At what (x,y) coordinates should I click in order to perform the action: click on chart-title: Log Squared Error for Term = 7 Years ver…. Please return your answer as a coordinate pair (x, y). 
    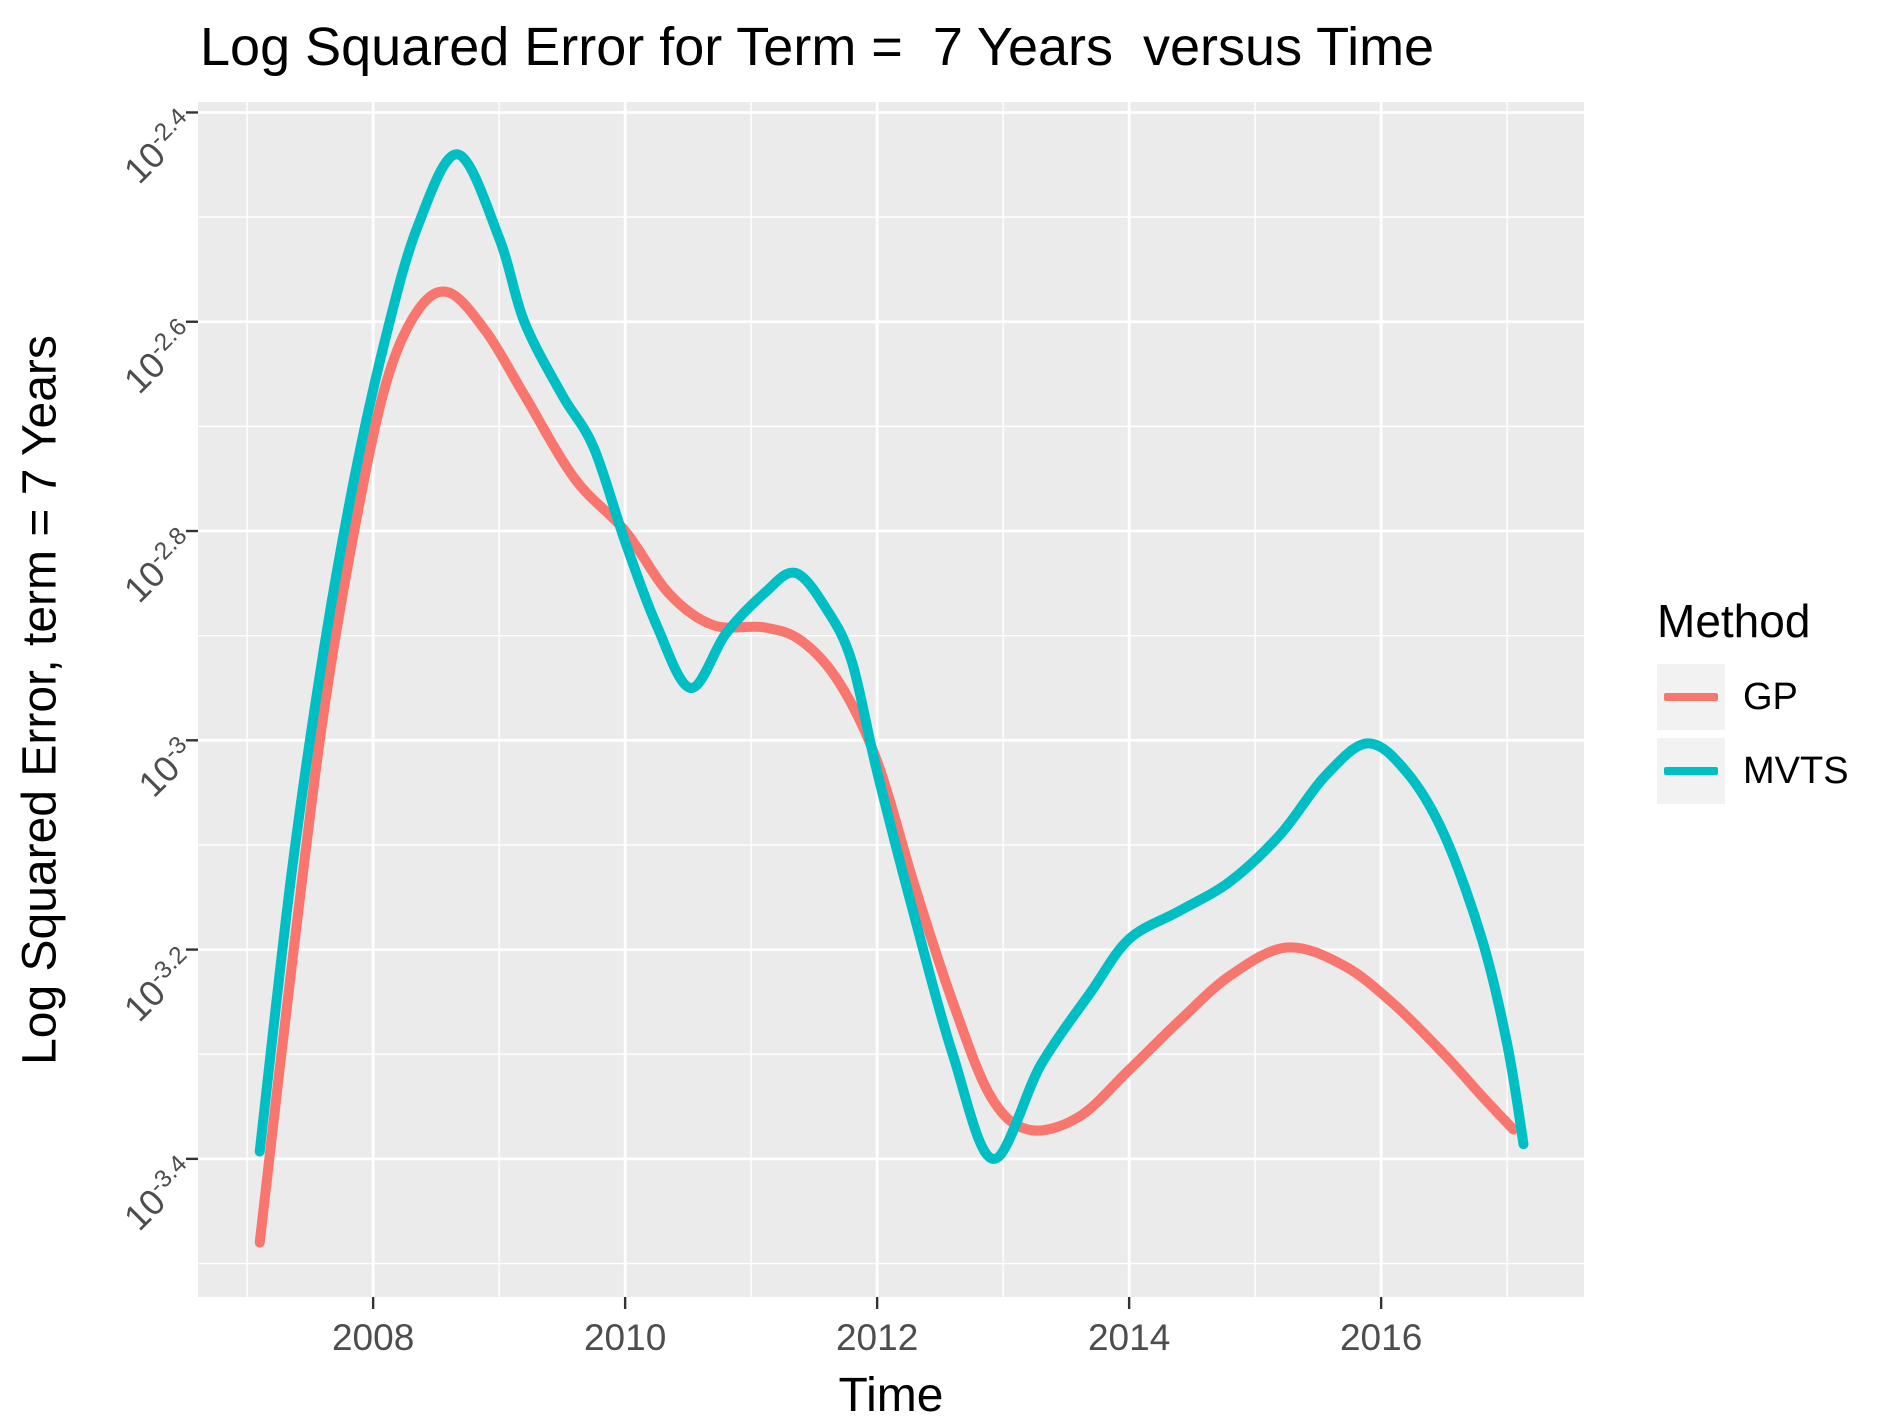
    Looking at the image, I should click on (817, 47).